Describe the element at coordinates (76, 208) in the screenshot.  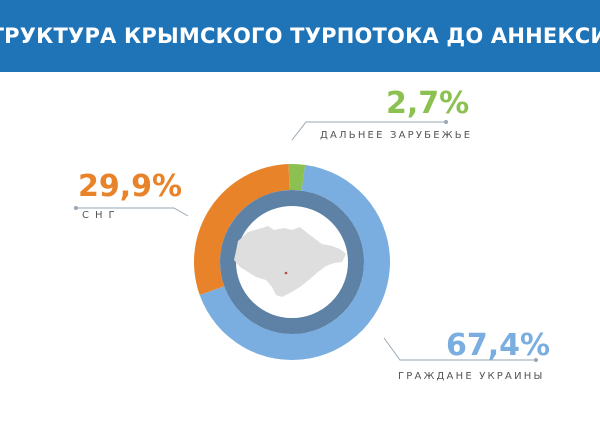
I see `leader-cis-dot` at that location.